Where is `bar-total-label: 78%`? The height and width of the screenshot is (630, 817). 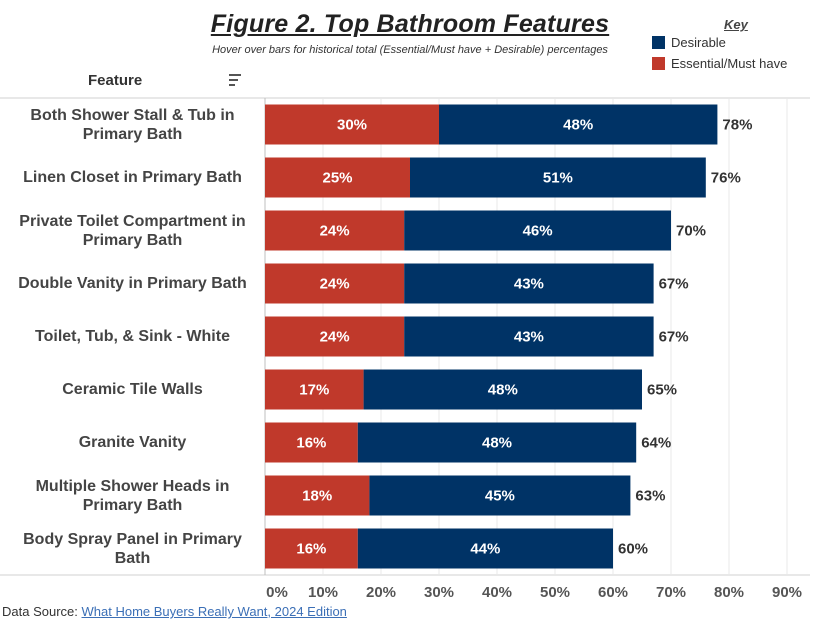
bar-total-label: 78% is located at coordinates (737, 125).